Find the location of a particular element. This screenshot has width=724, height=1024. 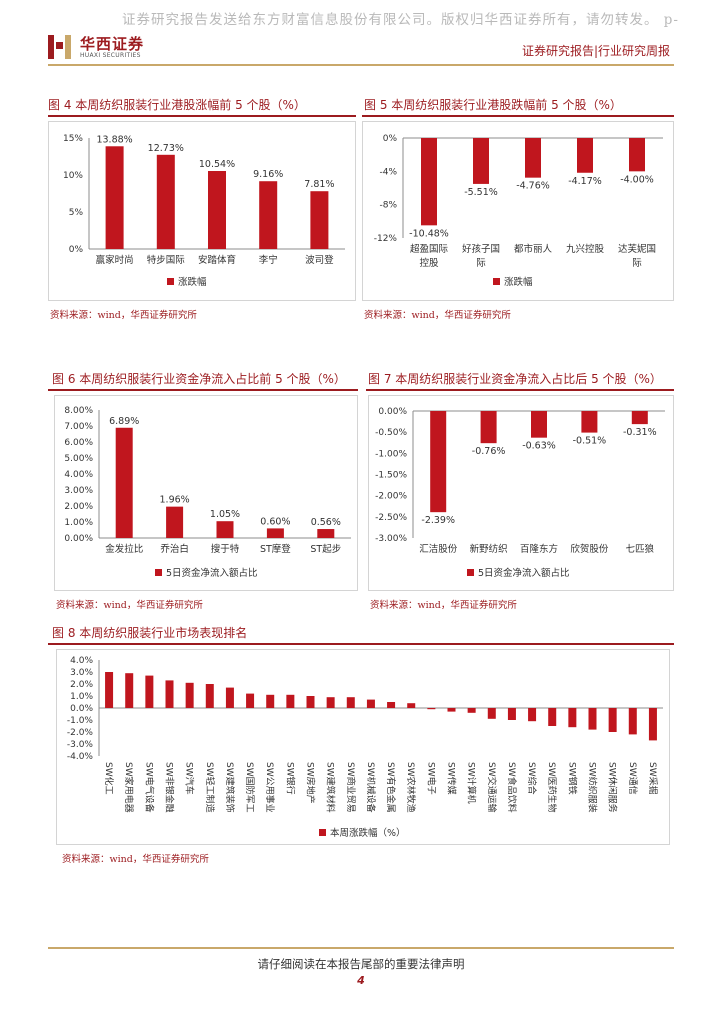

figure-6-title: 图 6 本周纺织服装行业资金净流入占比前 5 个股（%） is located at coordinates (199, 379).